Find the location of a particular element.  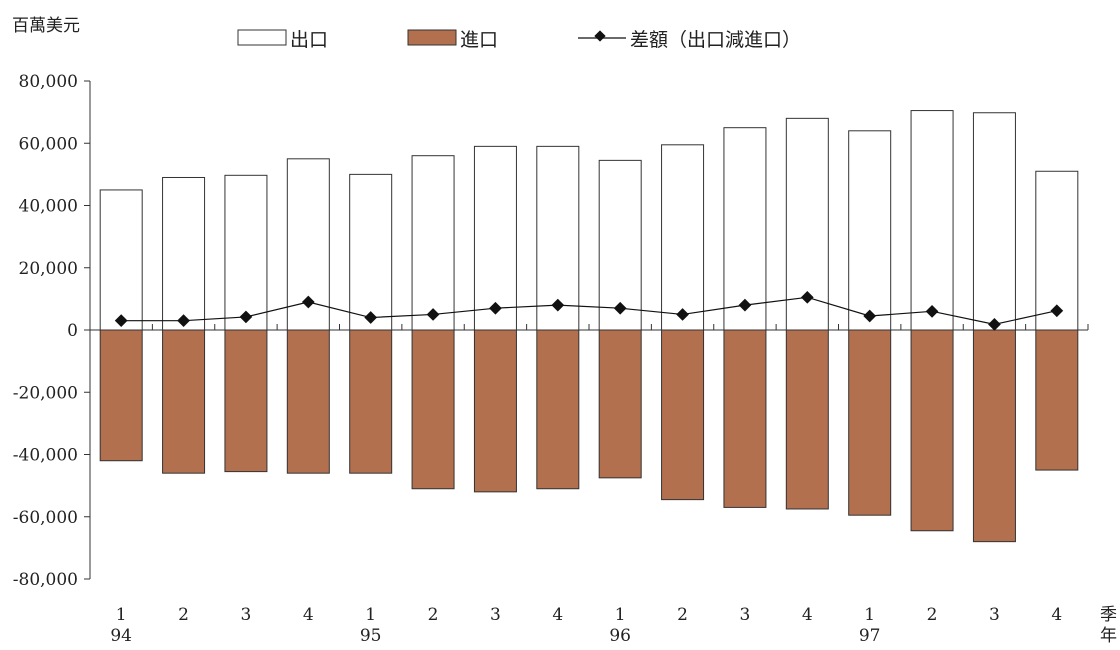

legend-label-imports: 進口 is located at coordinates (479, 40).